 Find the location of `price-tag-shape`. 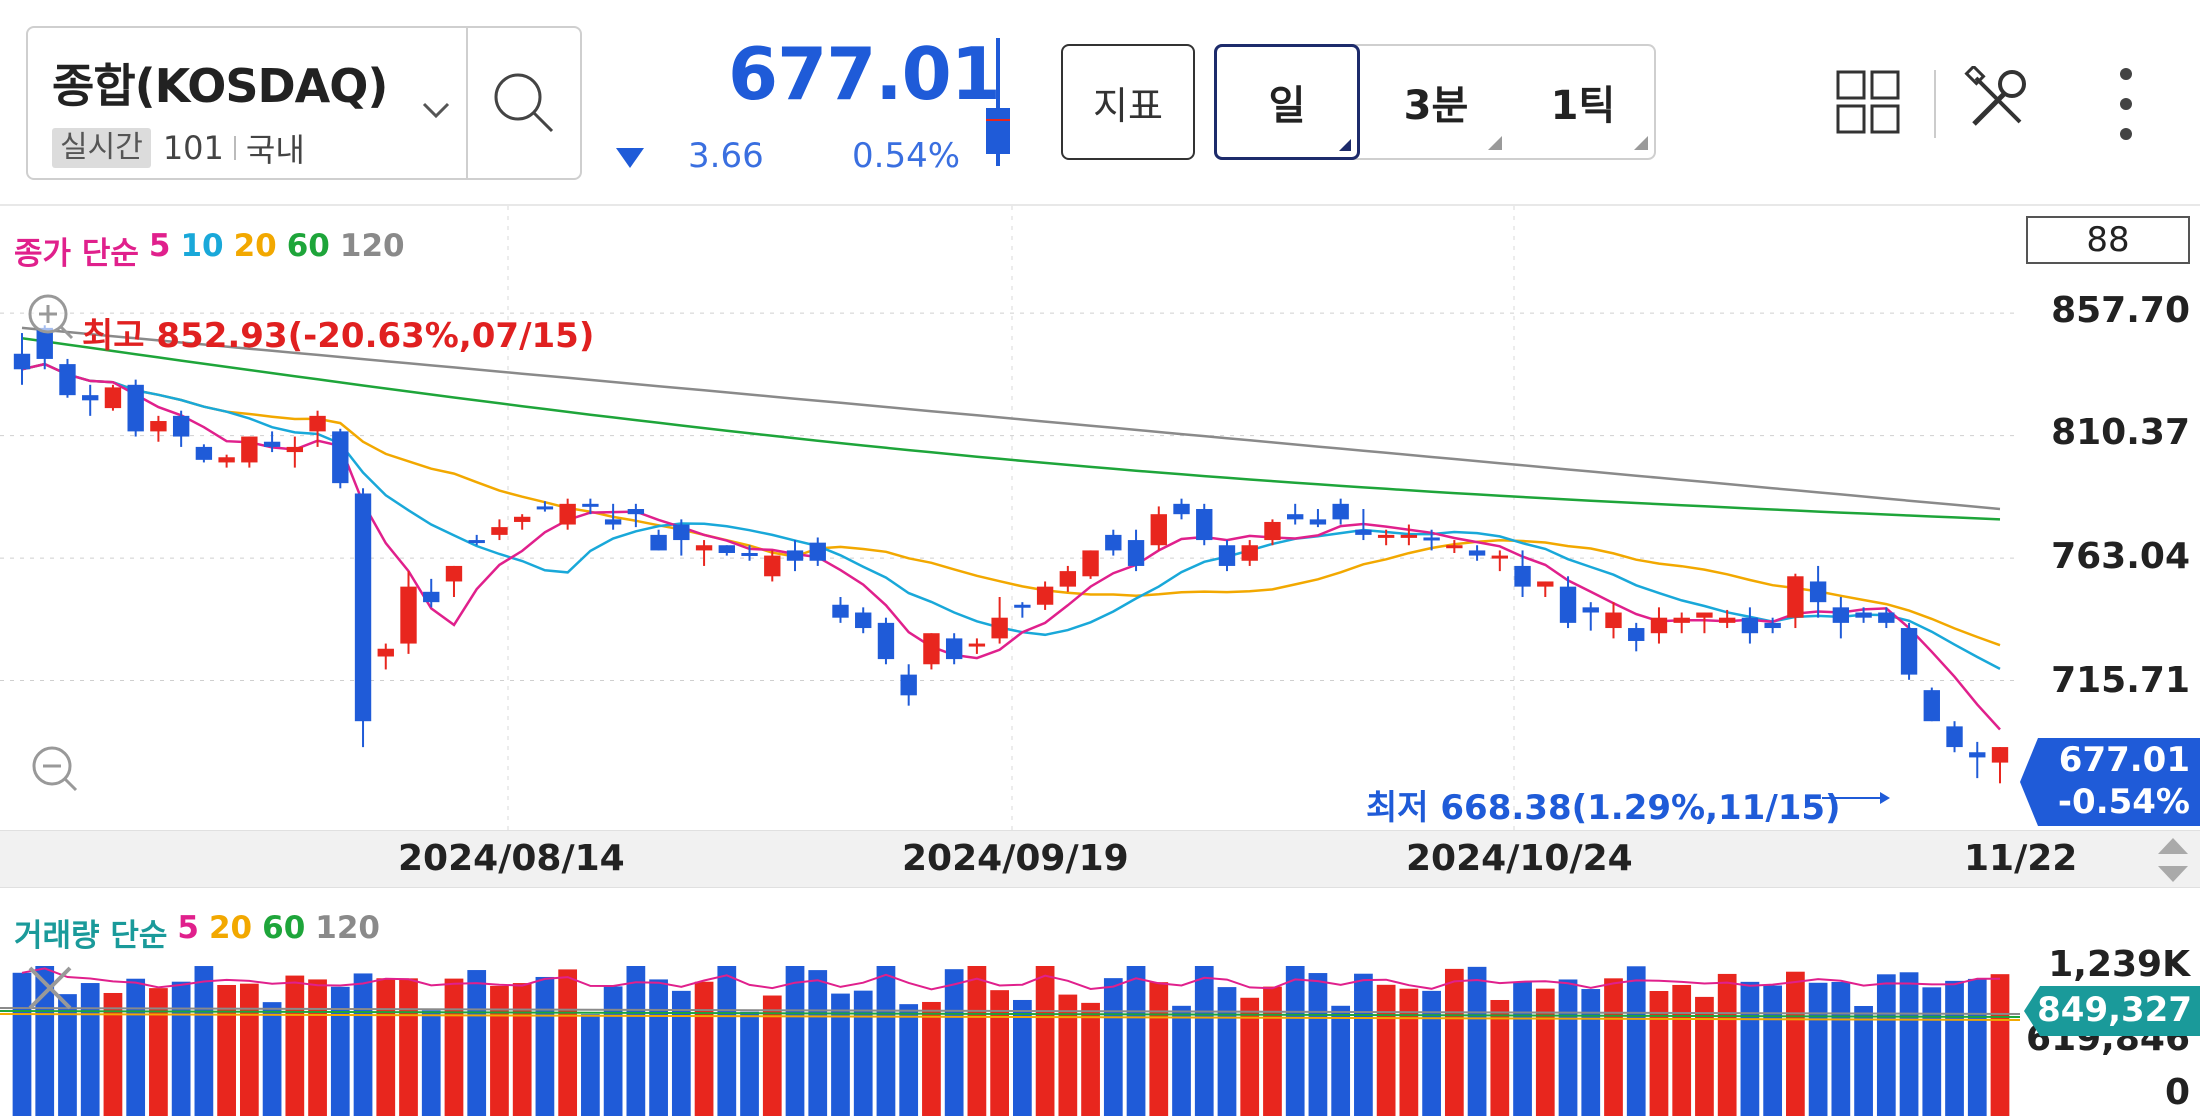

price-tag-shape is located at coordinates (2110, 782).